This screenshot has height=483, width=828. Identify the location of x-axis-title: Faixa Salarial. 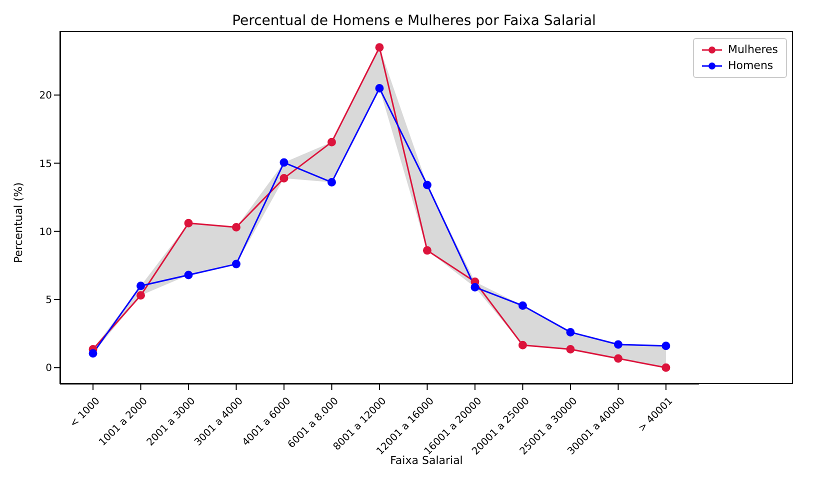
(426, 460).